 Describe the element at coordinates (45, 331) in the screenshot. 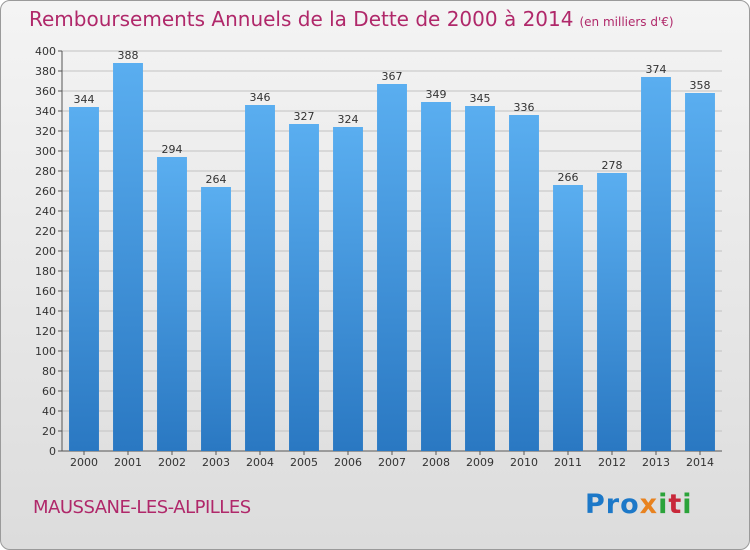

I see `y-tick-label: 120` at that location.